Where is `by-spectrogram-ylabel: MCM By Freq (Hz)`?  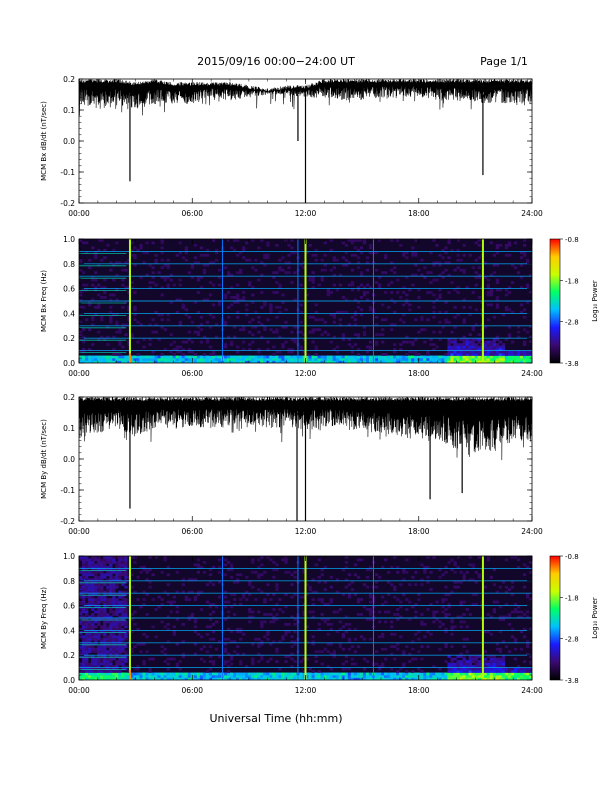
by-spectrogram-ylabel: MCM By Freq (Hz) is located at coordinates (44, 618).